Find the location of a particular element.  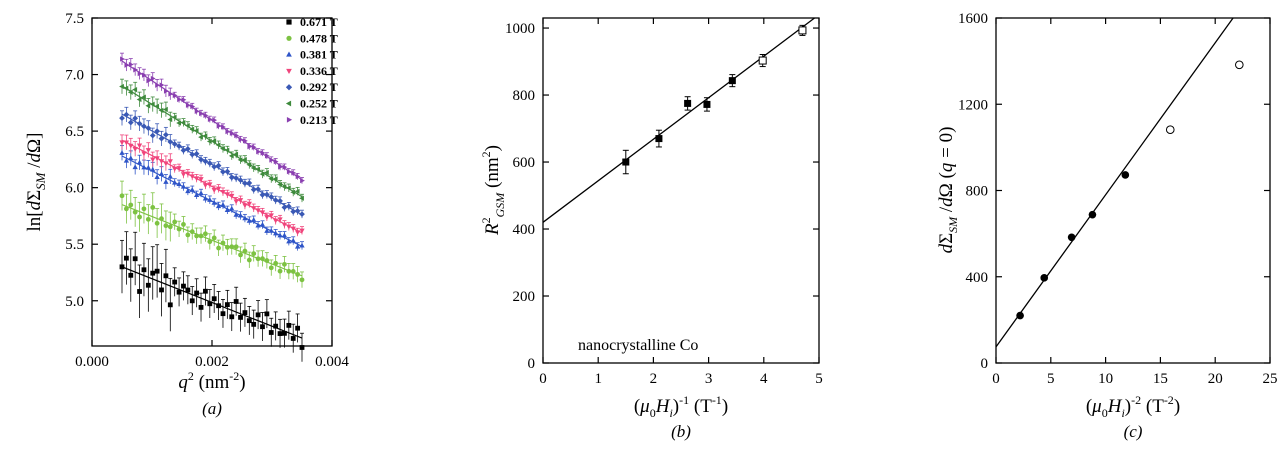

x-axis-label-b: (μ0Hi)-1 (T-1) is located at coordinates (681, 406).